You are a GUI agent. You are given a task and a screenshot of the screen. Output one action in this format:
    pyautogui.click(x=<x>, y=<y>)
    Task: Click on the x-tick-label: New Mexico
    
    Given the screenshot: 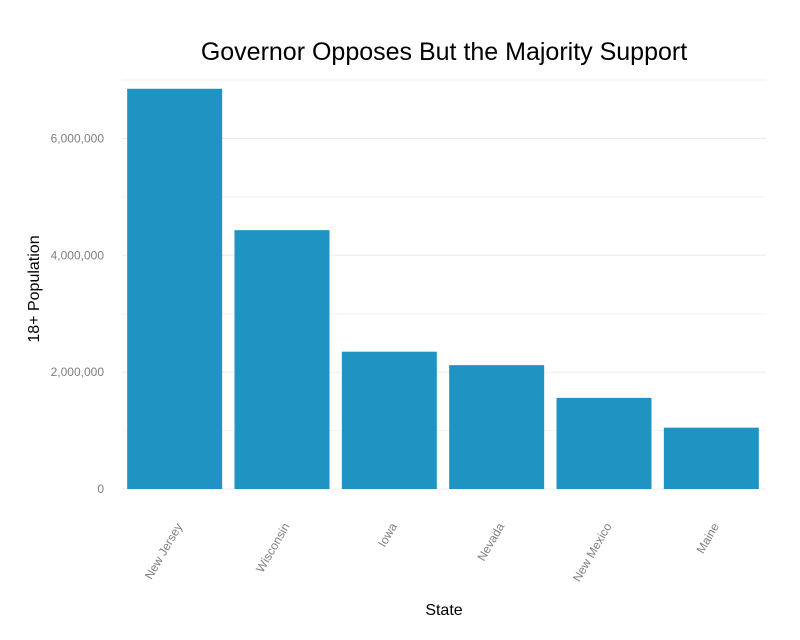 What is the action you would take?
    pyautogui.click(x=592, y=552)
    